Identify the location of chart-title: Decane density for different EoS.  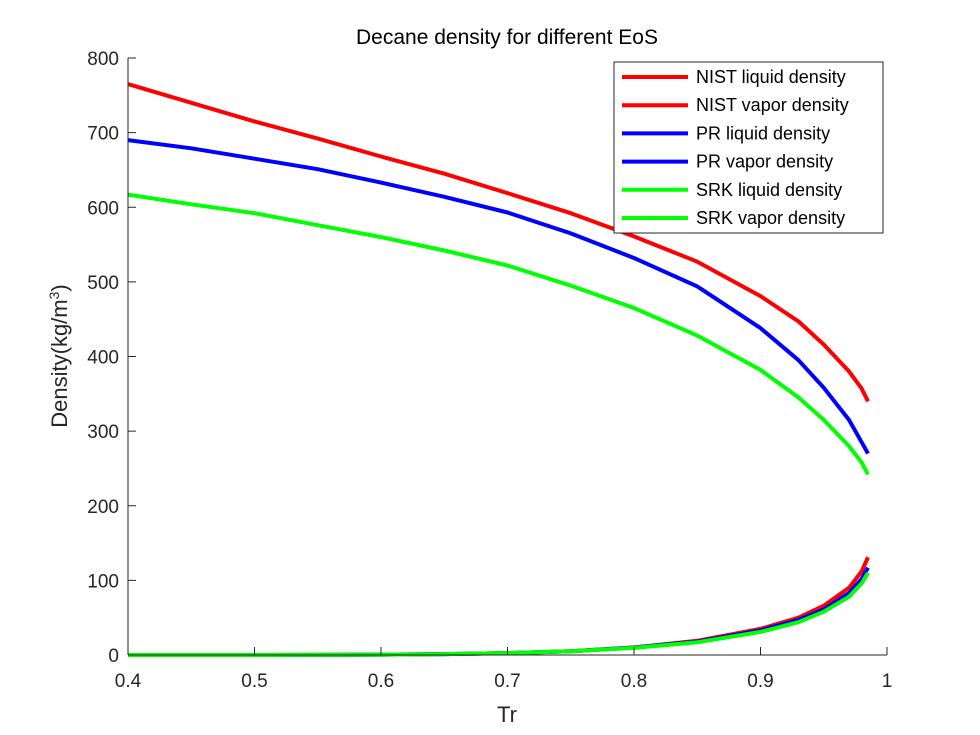
(507, 37).